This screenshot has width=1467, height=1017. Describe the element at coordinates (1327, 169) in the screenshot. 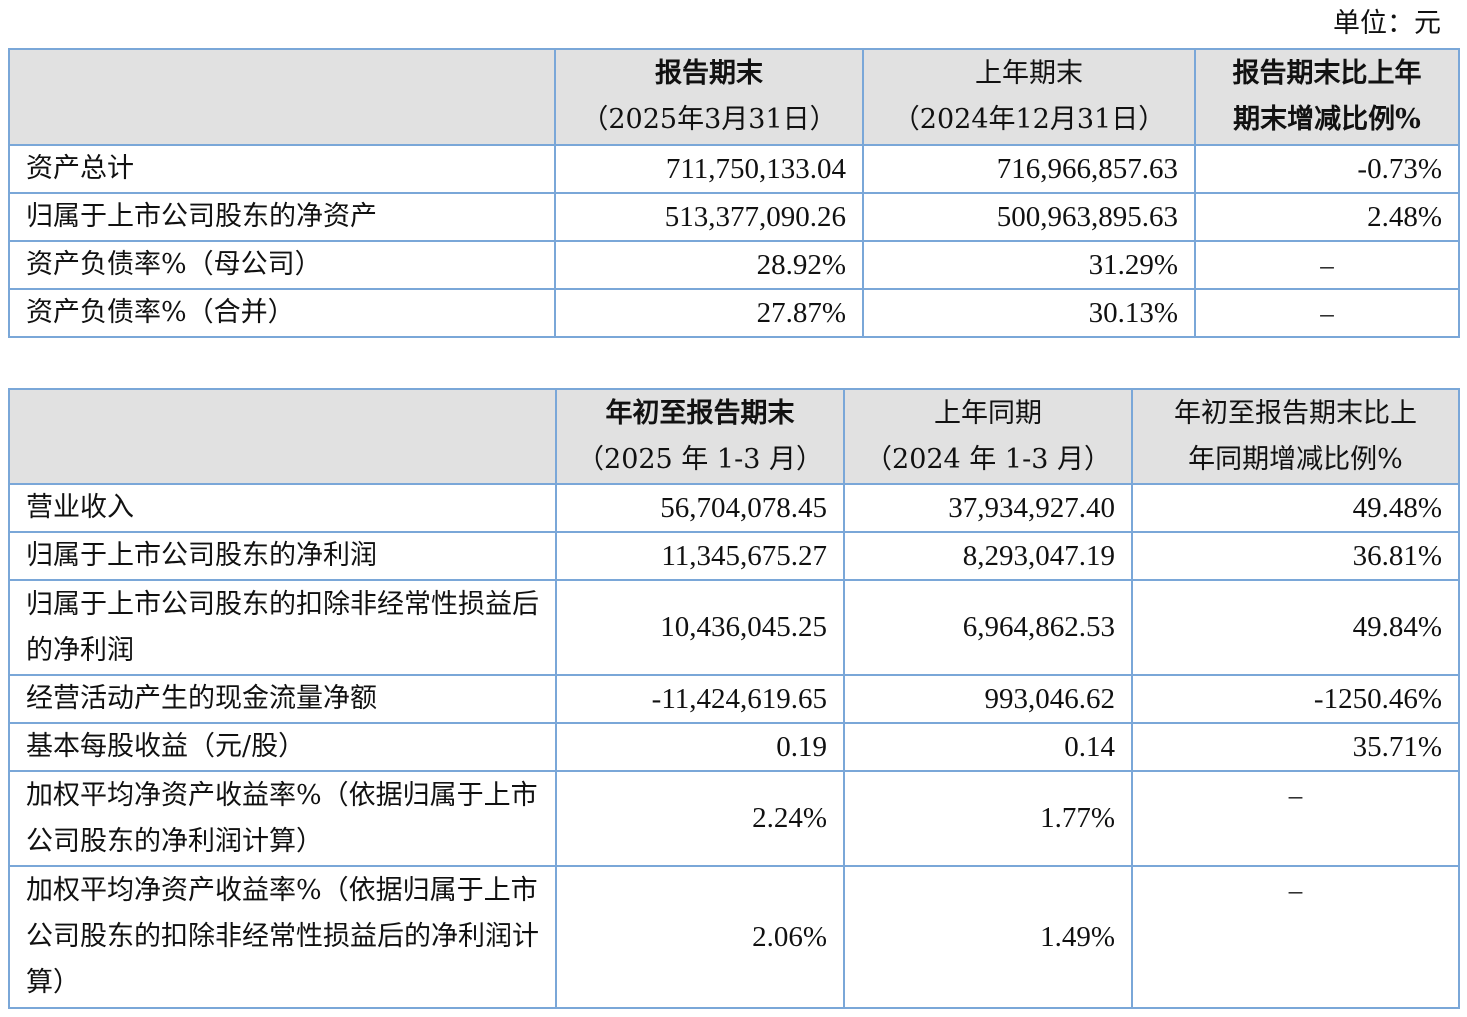

I see `change-value: -0.73%` at that location.